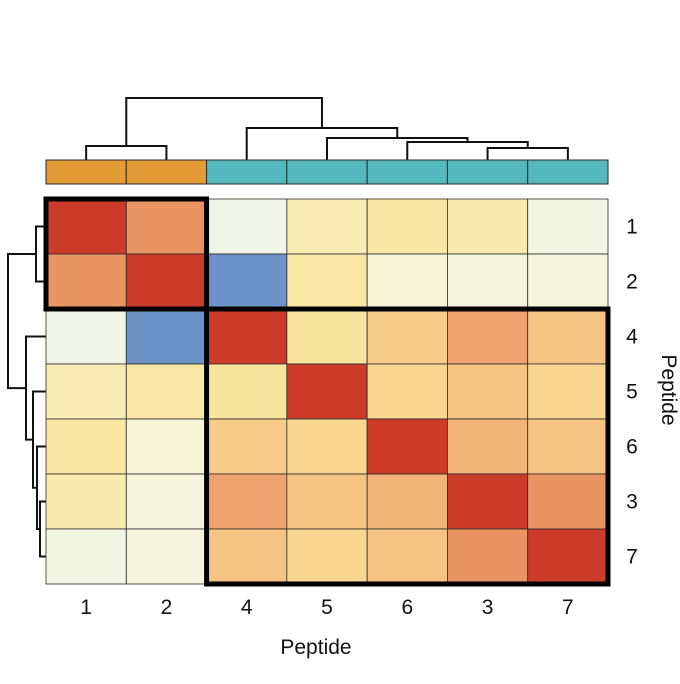 This screenshot has height=684, width=680. What do you see at coordinates (86, 607) in the screenshot?
I see `x-tick-1: 1` at bounding box center [86, 607].